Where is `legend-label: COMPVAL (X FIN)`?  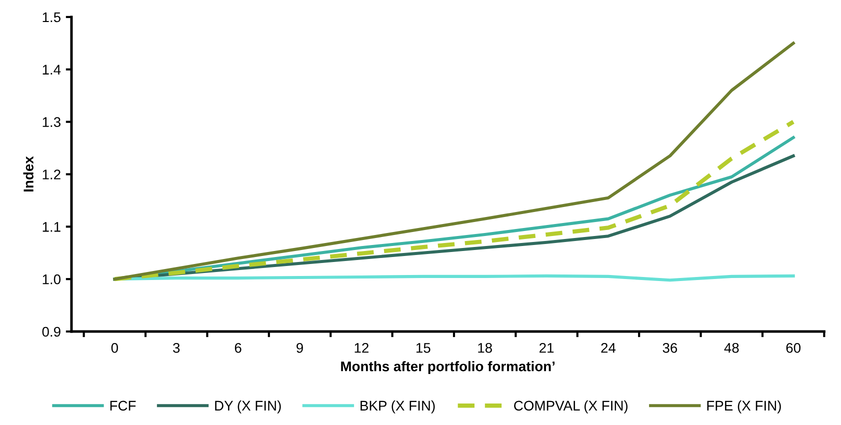
legend-label: COMPVAL (X FIN) is located at coordinates (571, 407).